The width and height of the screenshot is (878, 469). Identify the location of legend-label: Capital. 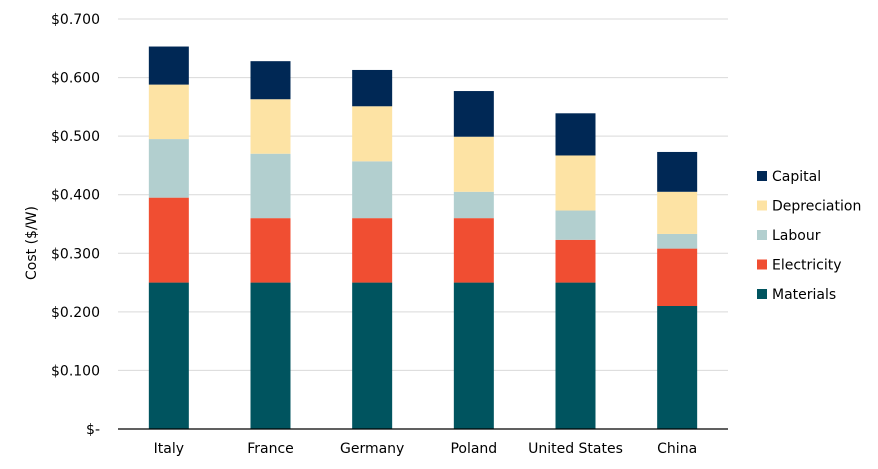
(796, 177).